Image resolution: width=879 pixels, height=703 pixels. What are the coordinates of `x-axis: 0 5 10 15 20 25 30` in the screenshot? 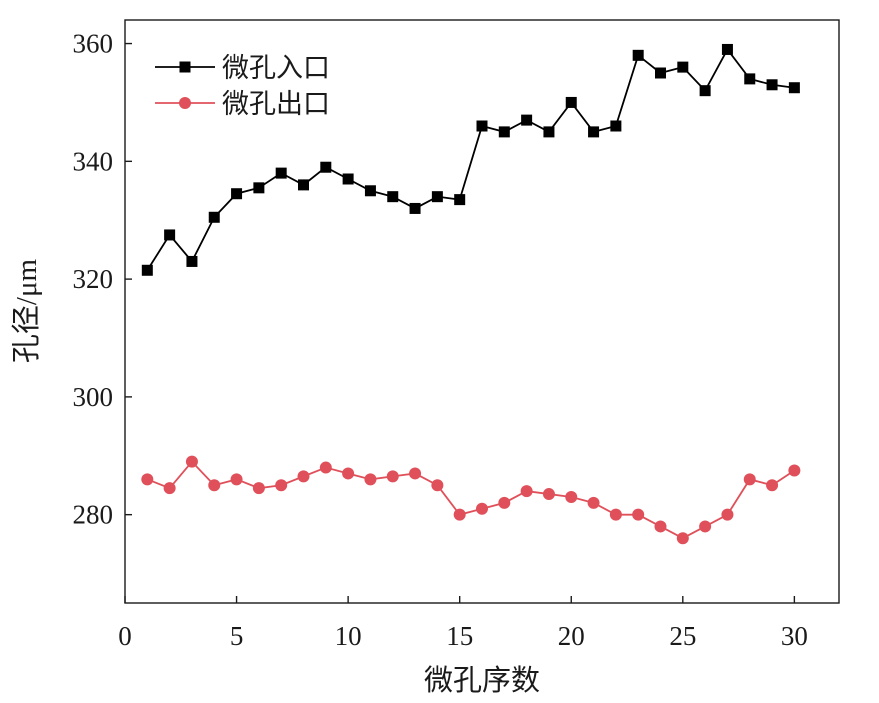 It's located at (463, 623).